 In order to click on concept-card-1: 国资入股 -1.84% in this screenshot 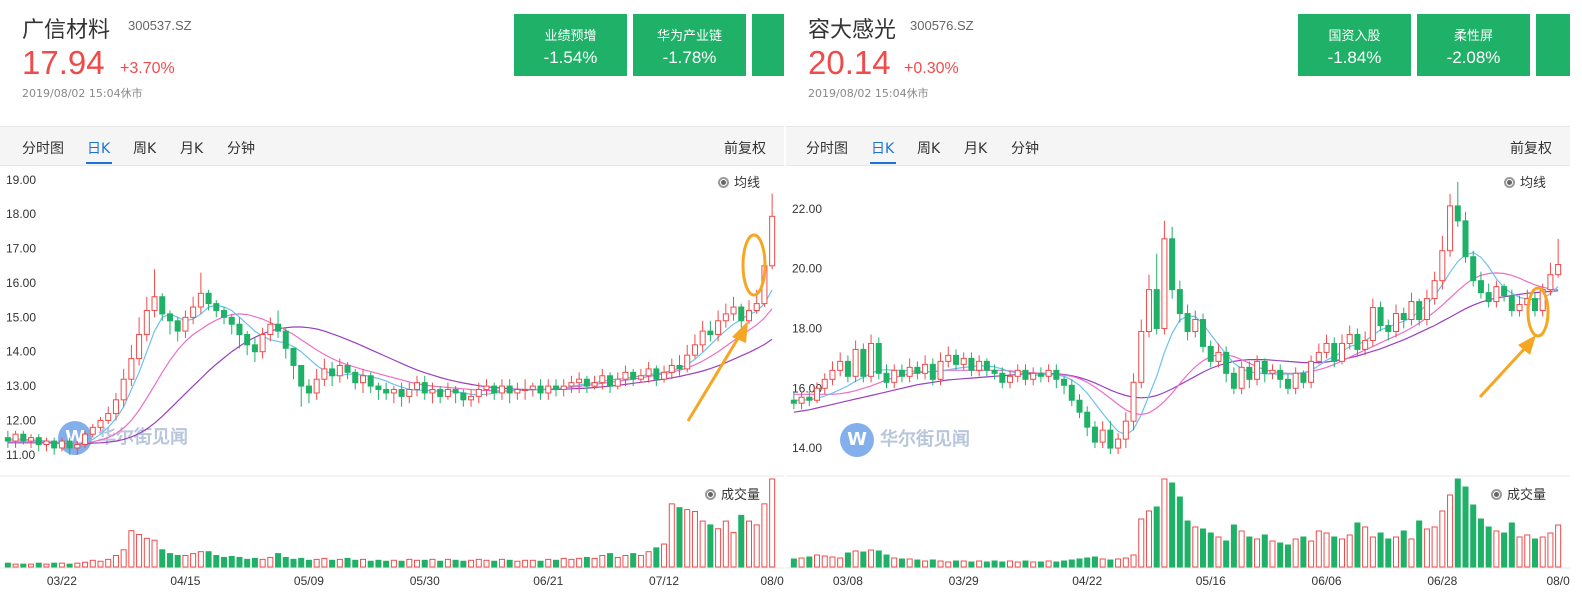, I will do `click(1354, 45)`.